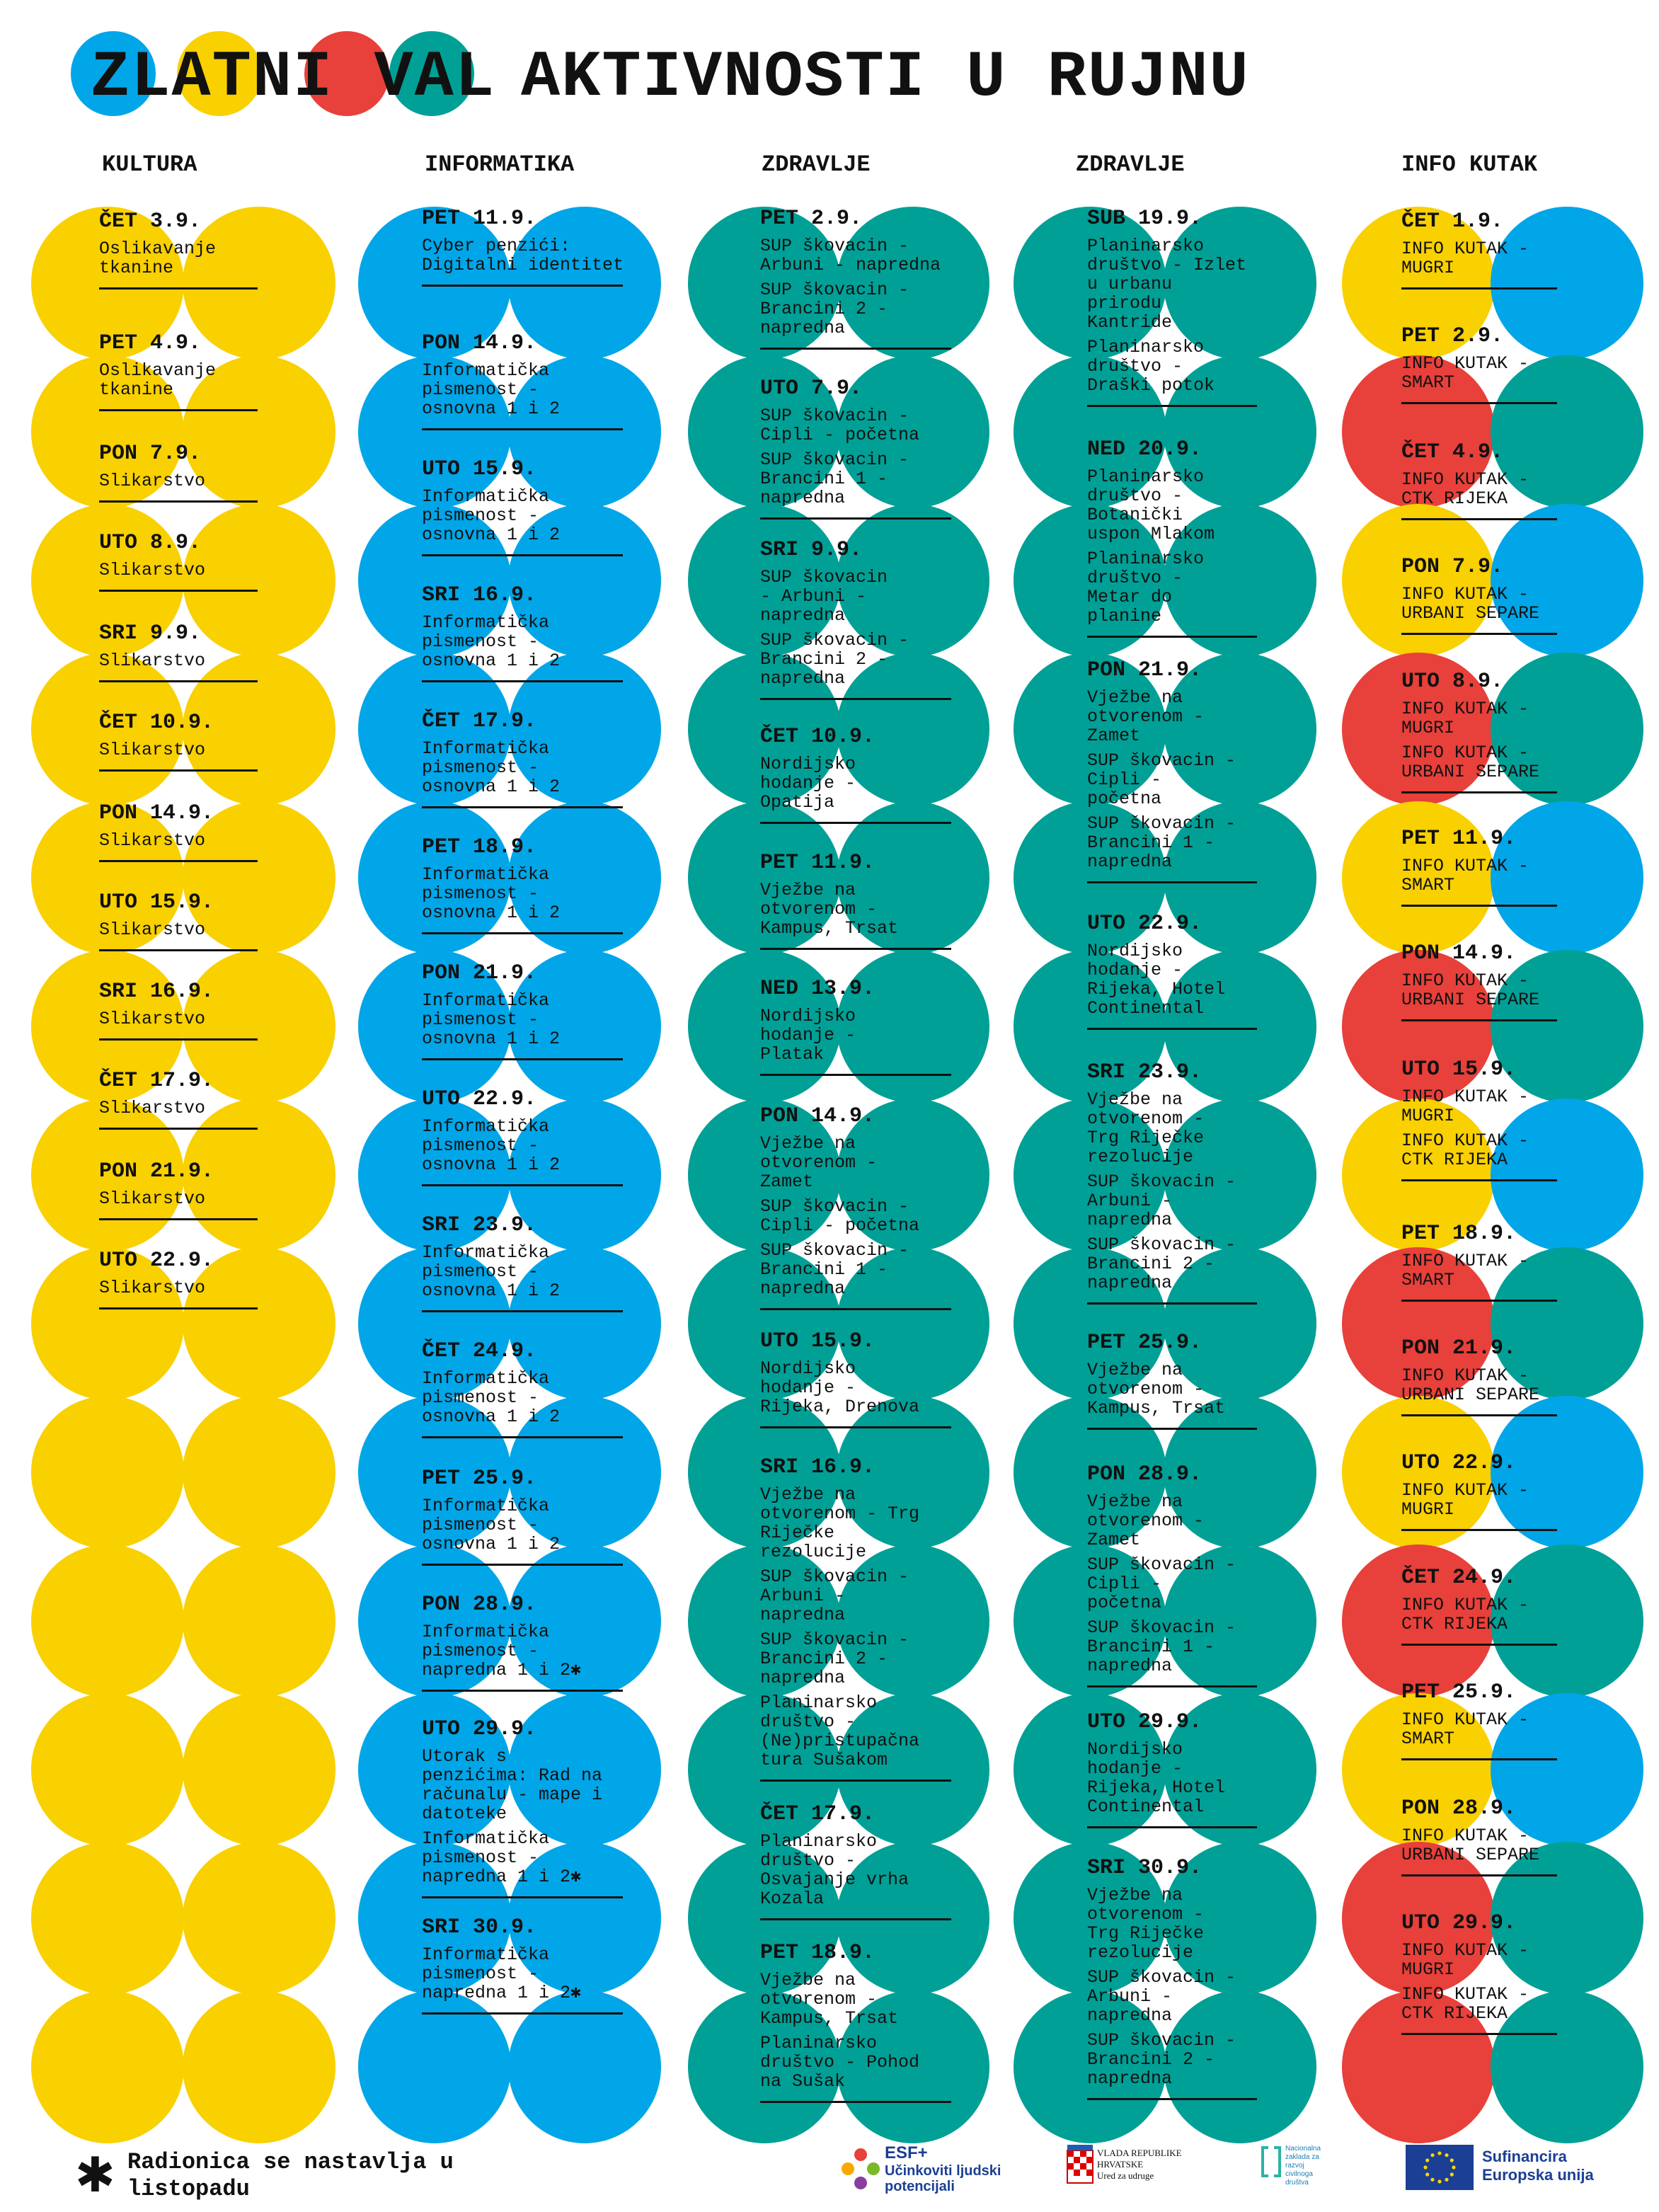 The width and height of the screenshot is (1659, 2212). Describe the element at coordinates (1470, 763) in the screenshot. I see `activity: INFO KUTAK - URBANI SEPARE` at that location.